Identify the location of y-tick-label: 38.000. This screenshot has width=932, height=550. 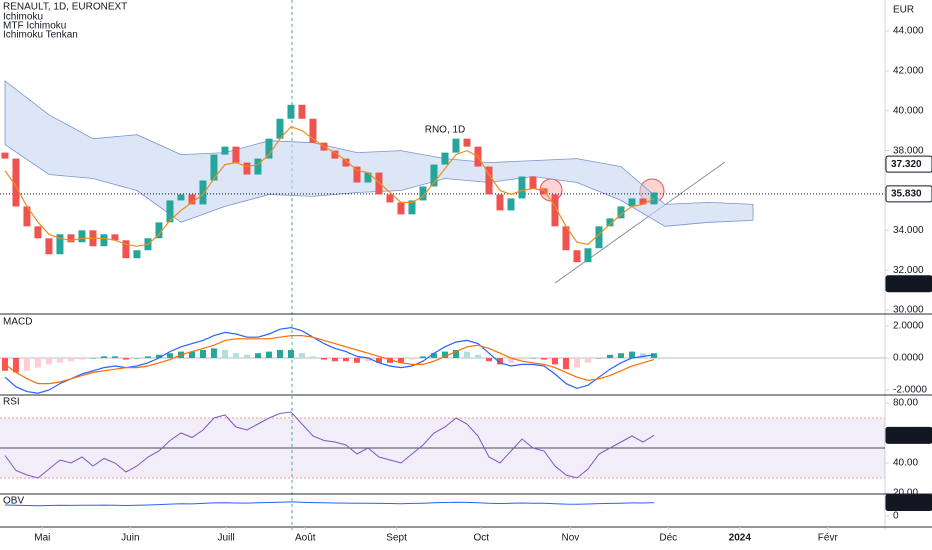
(908, 150).